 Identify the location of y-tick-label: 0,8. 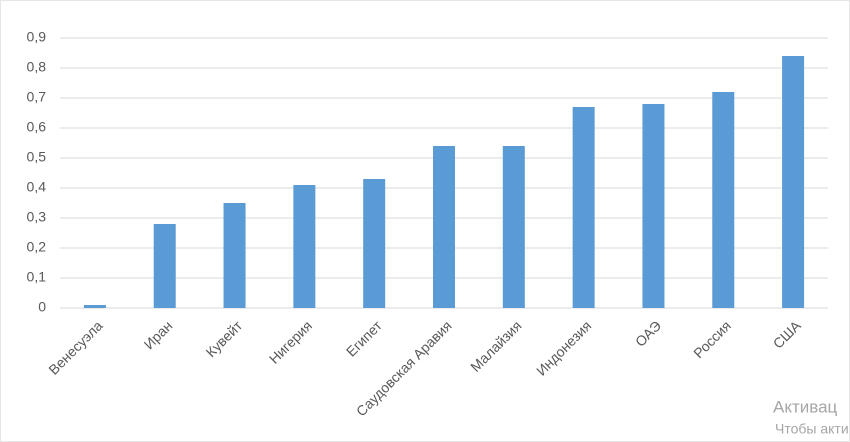
(37, 67).